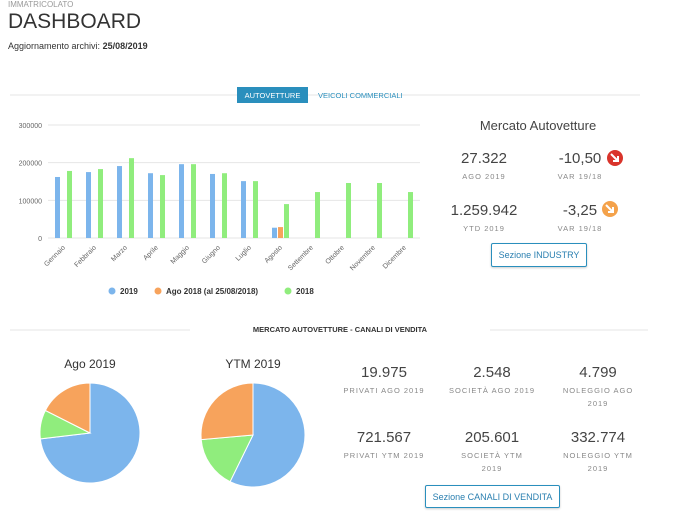  What do you see at coordinates (41, 4) in the screenshot?
I see `section-label: IMMATRICOLATO` at bounding box center [41, 4].